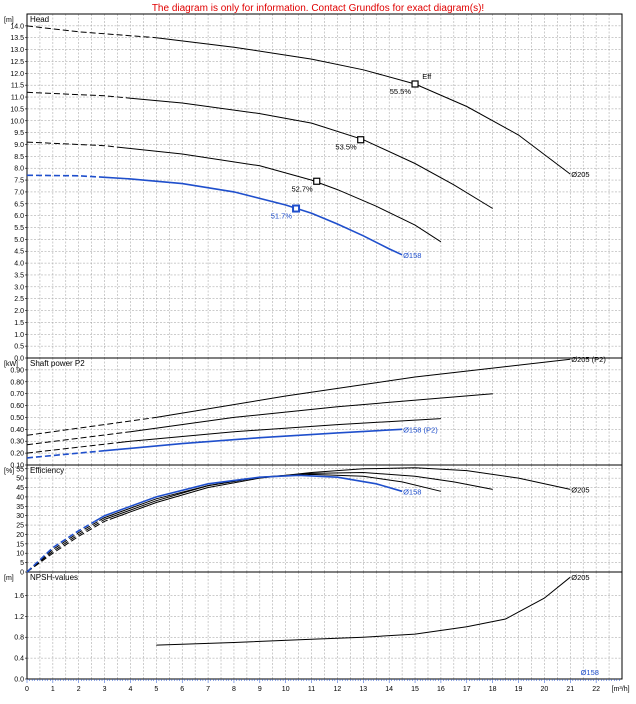 This screenshot has height=704, width=636. Describe the element at coordinates (19, 299) in the screenshot. I see `y-tick-label: 2.5` at that location.